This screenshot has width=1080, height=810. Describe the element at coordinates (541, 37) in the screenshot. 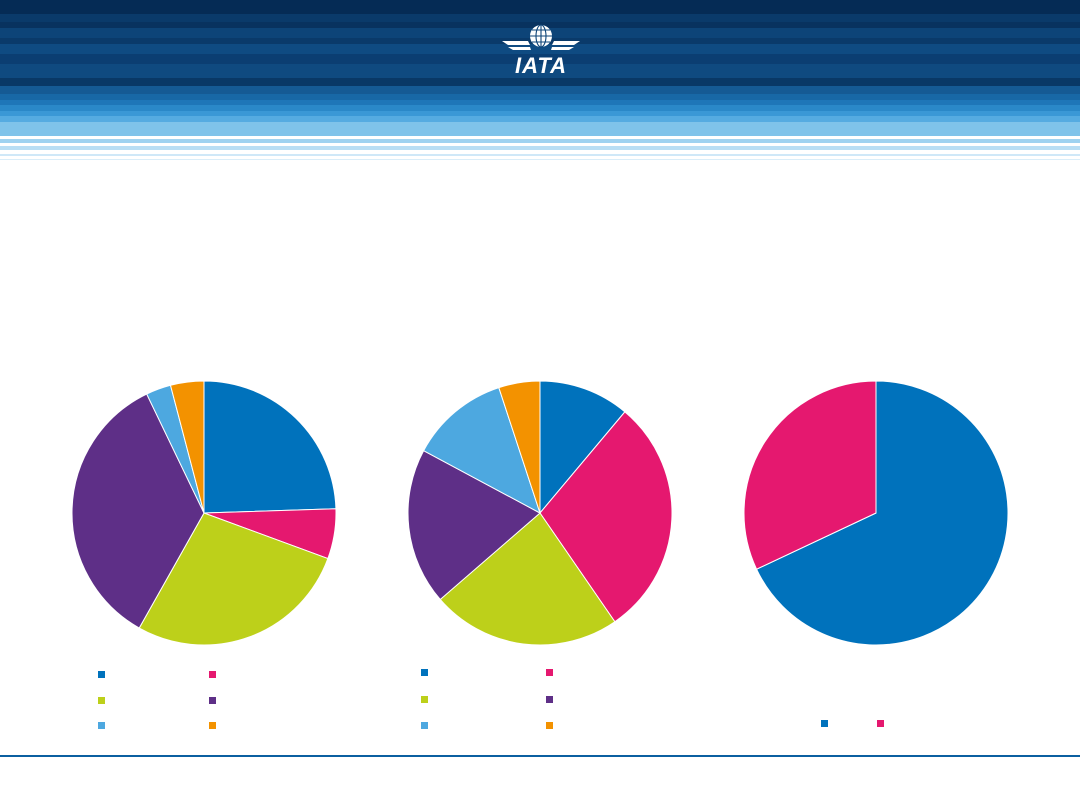

I see `iata-logo` at that location.